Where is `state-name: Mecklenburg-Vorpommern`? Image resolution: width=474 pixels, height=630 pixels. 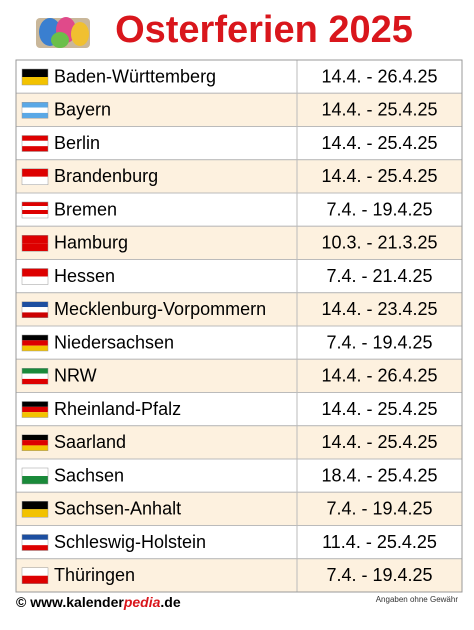 state-name: Mecklenburg-Vorpommern is located at coordinates (160, 309).